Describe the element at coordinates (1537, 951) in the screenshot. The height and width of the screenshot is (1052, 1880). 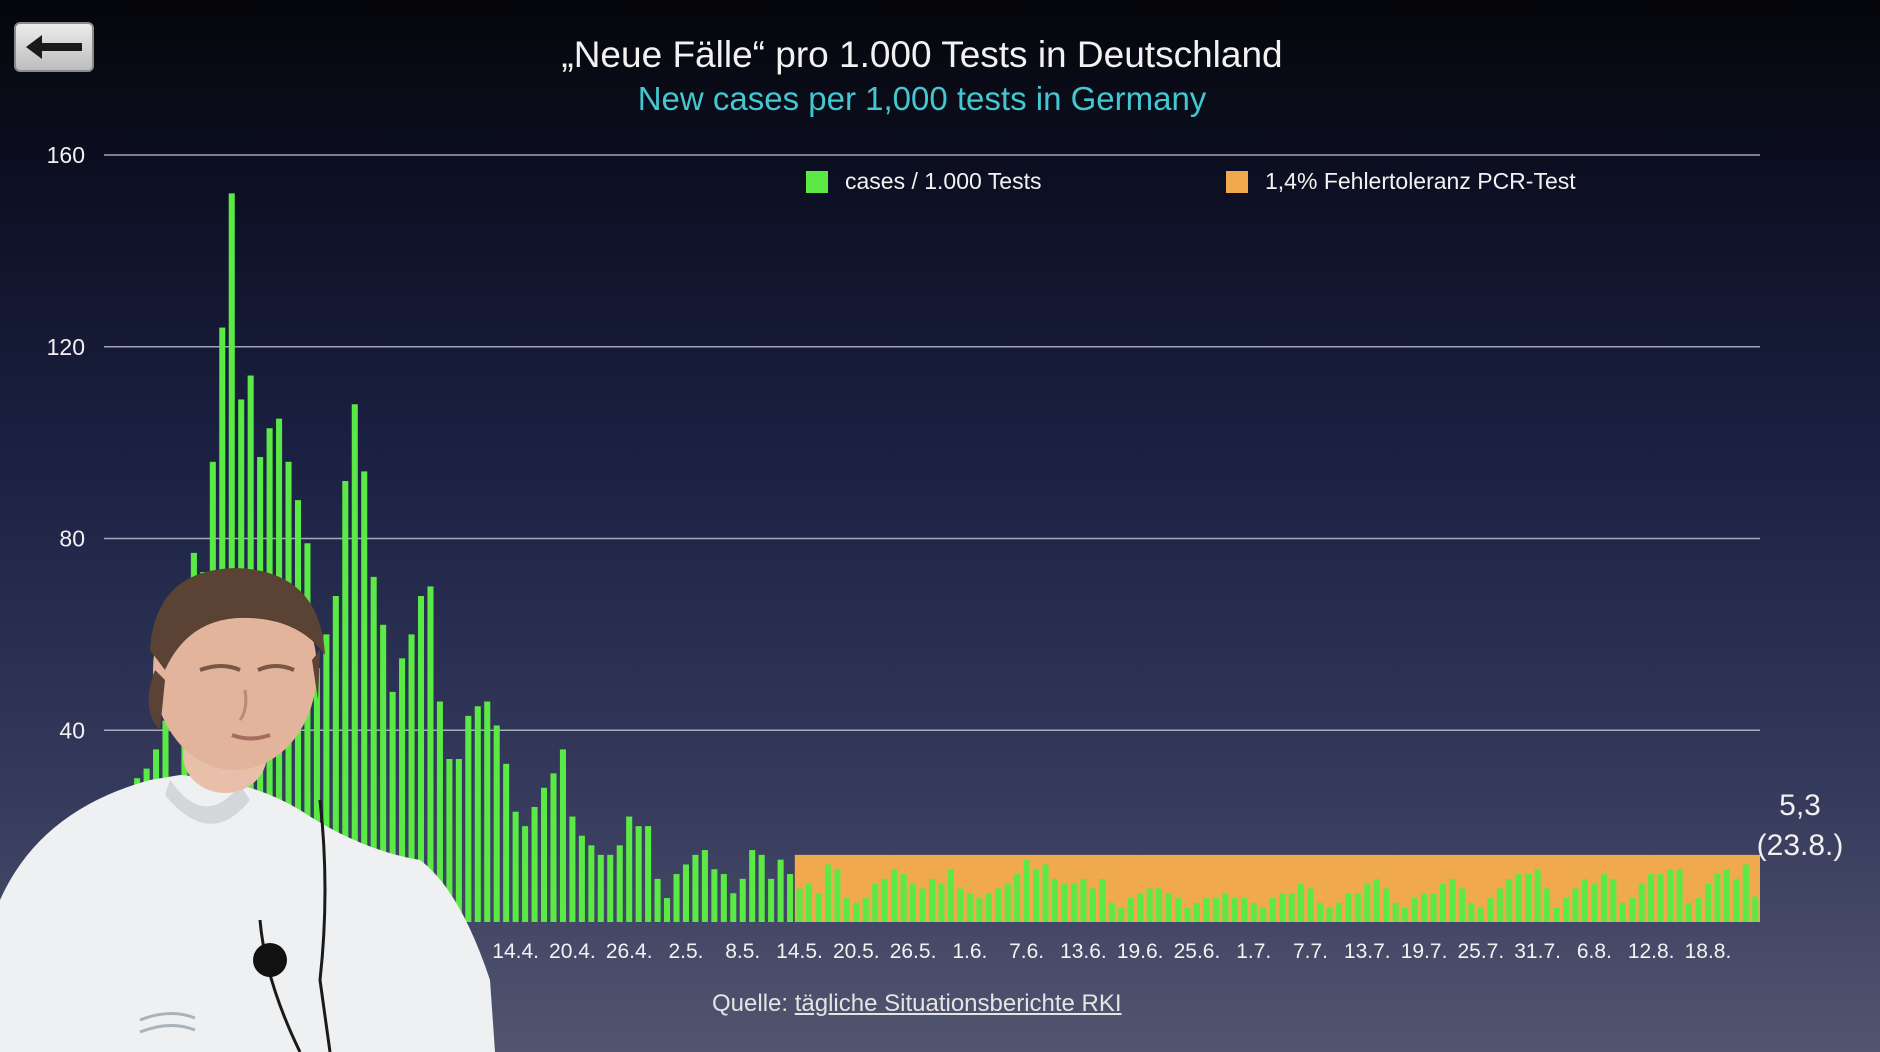
I see `x-tick-label: 31.7.` at that location.